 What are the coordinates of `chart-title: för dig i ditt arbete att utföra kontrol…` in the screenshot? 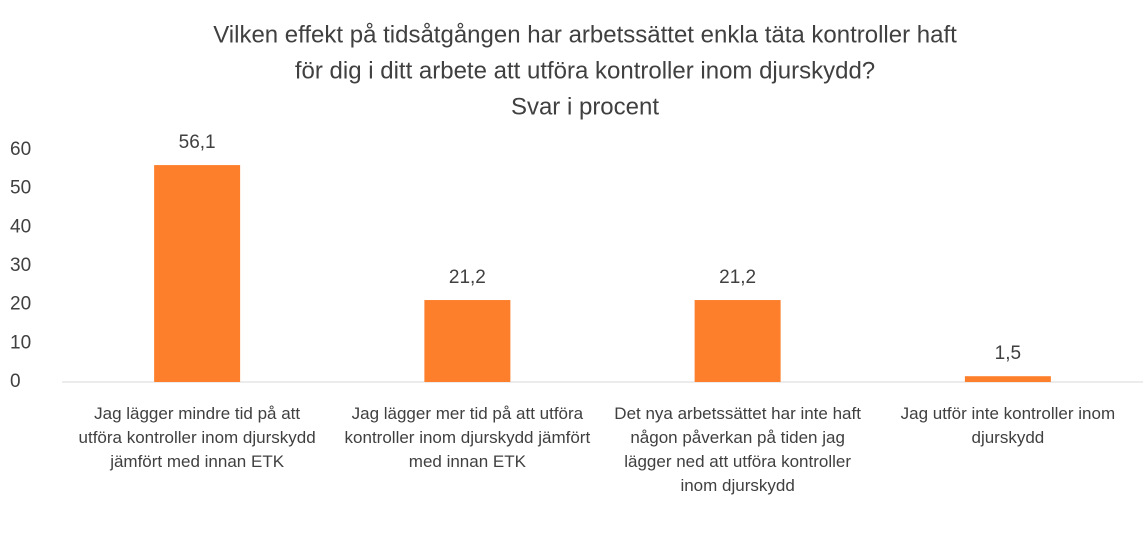 It's located at (585, 70).